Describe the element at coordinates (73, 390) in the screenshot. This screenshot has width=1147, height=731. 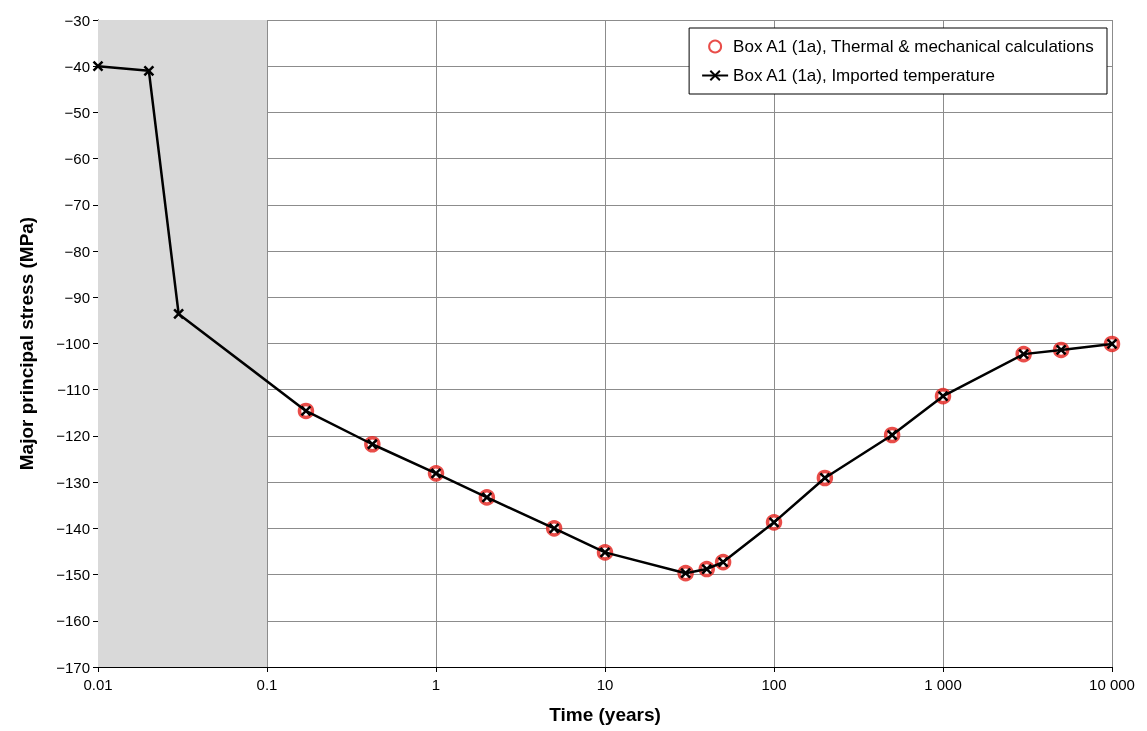
I see `y-tick-label: −110` at that location.